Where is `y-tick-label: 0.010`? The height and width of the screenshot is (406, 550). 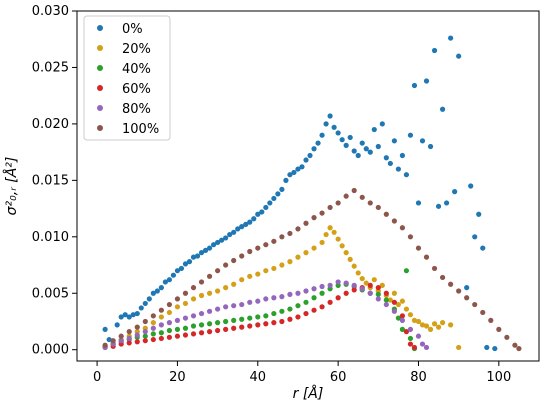
y-tick-label: 0.010 is located at coordinates (50, 237).